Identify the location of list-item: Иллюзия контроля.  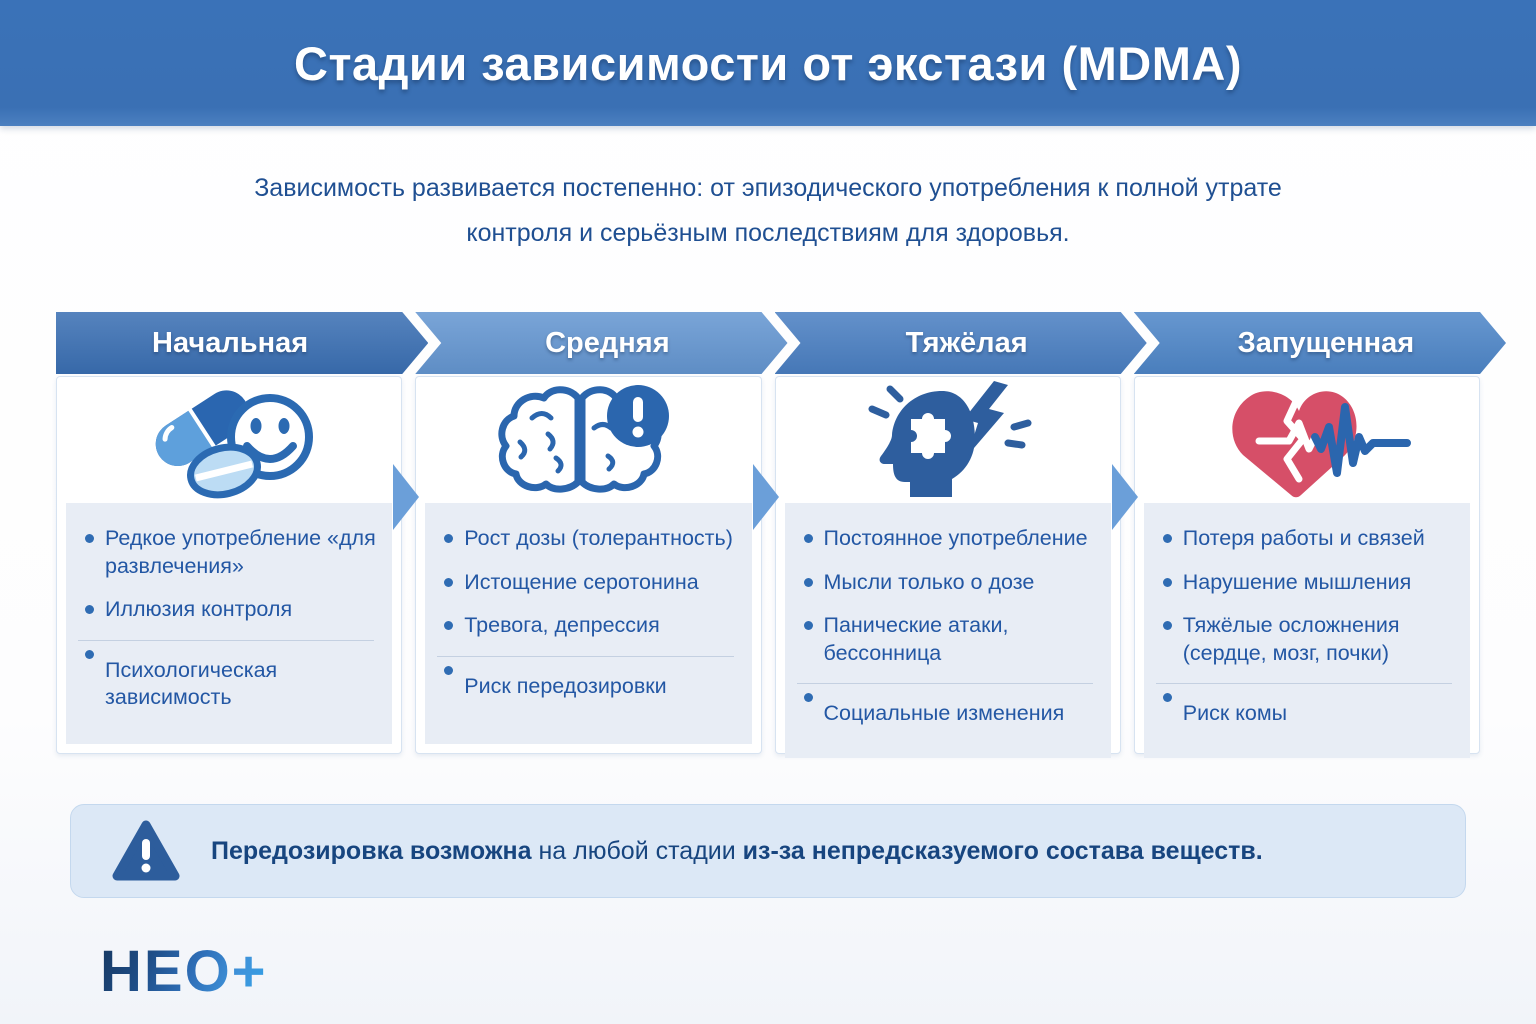
(228, 610).